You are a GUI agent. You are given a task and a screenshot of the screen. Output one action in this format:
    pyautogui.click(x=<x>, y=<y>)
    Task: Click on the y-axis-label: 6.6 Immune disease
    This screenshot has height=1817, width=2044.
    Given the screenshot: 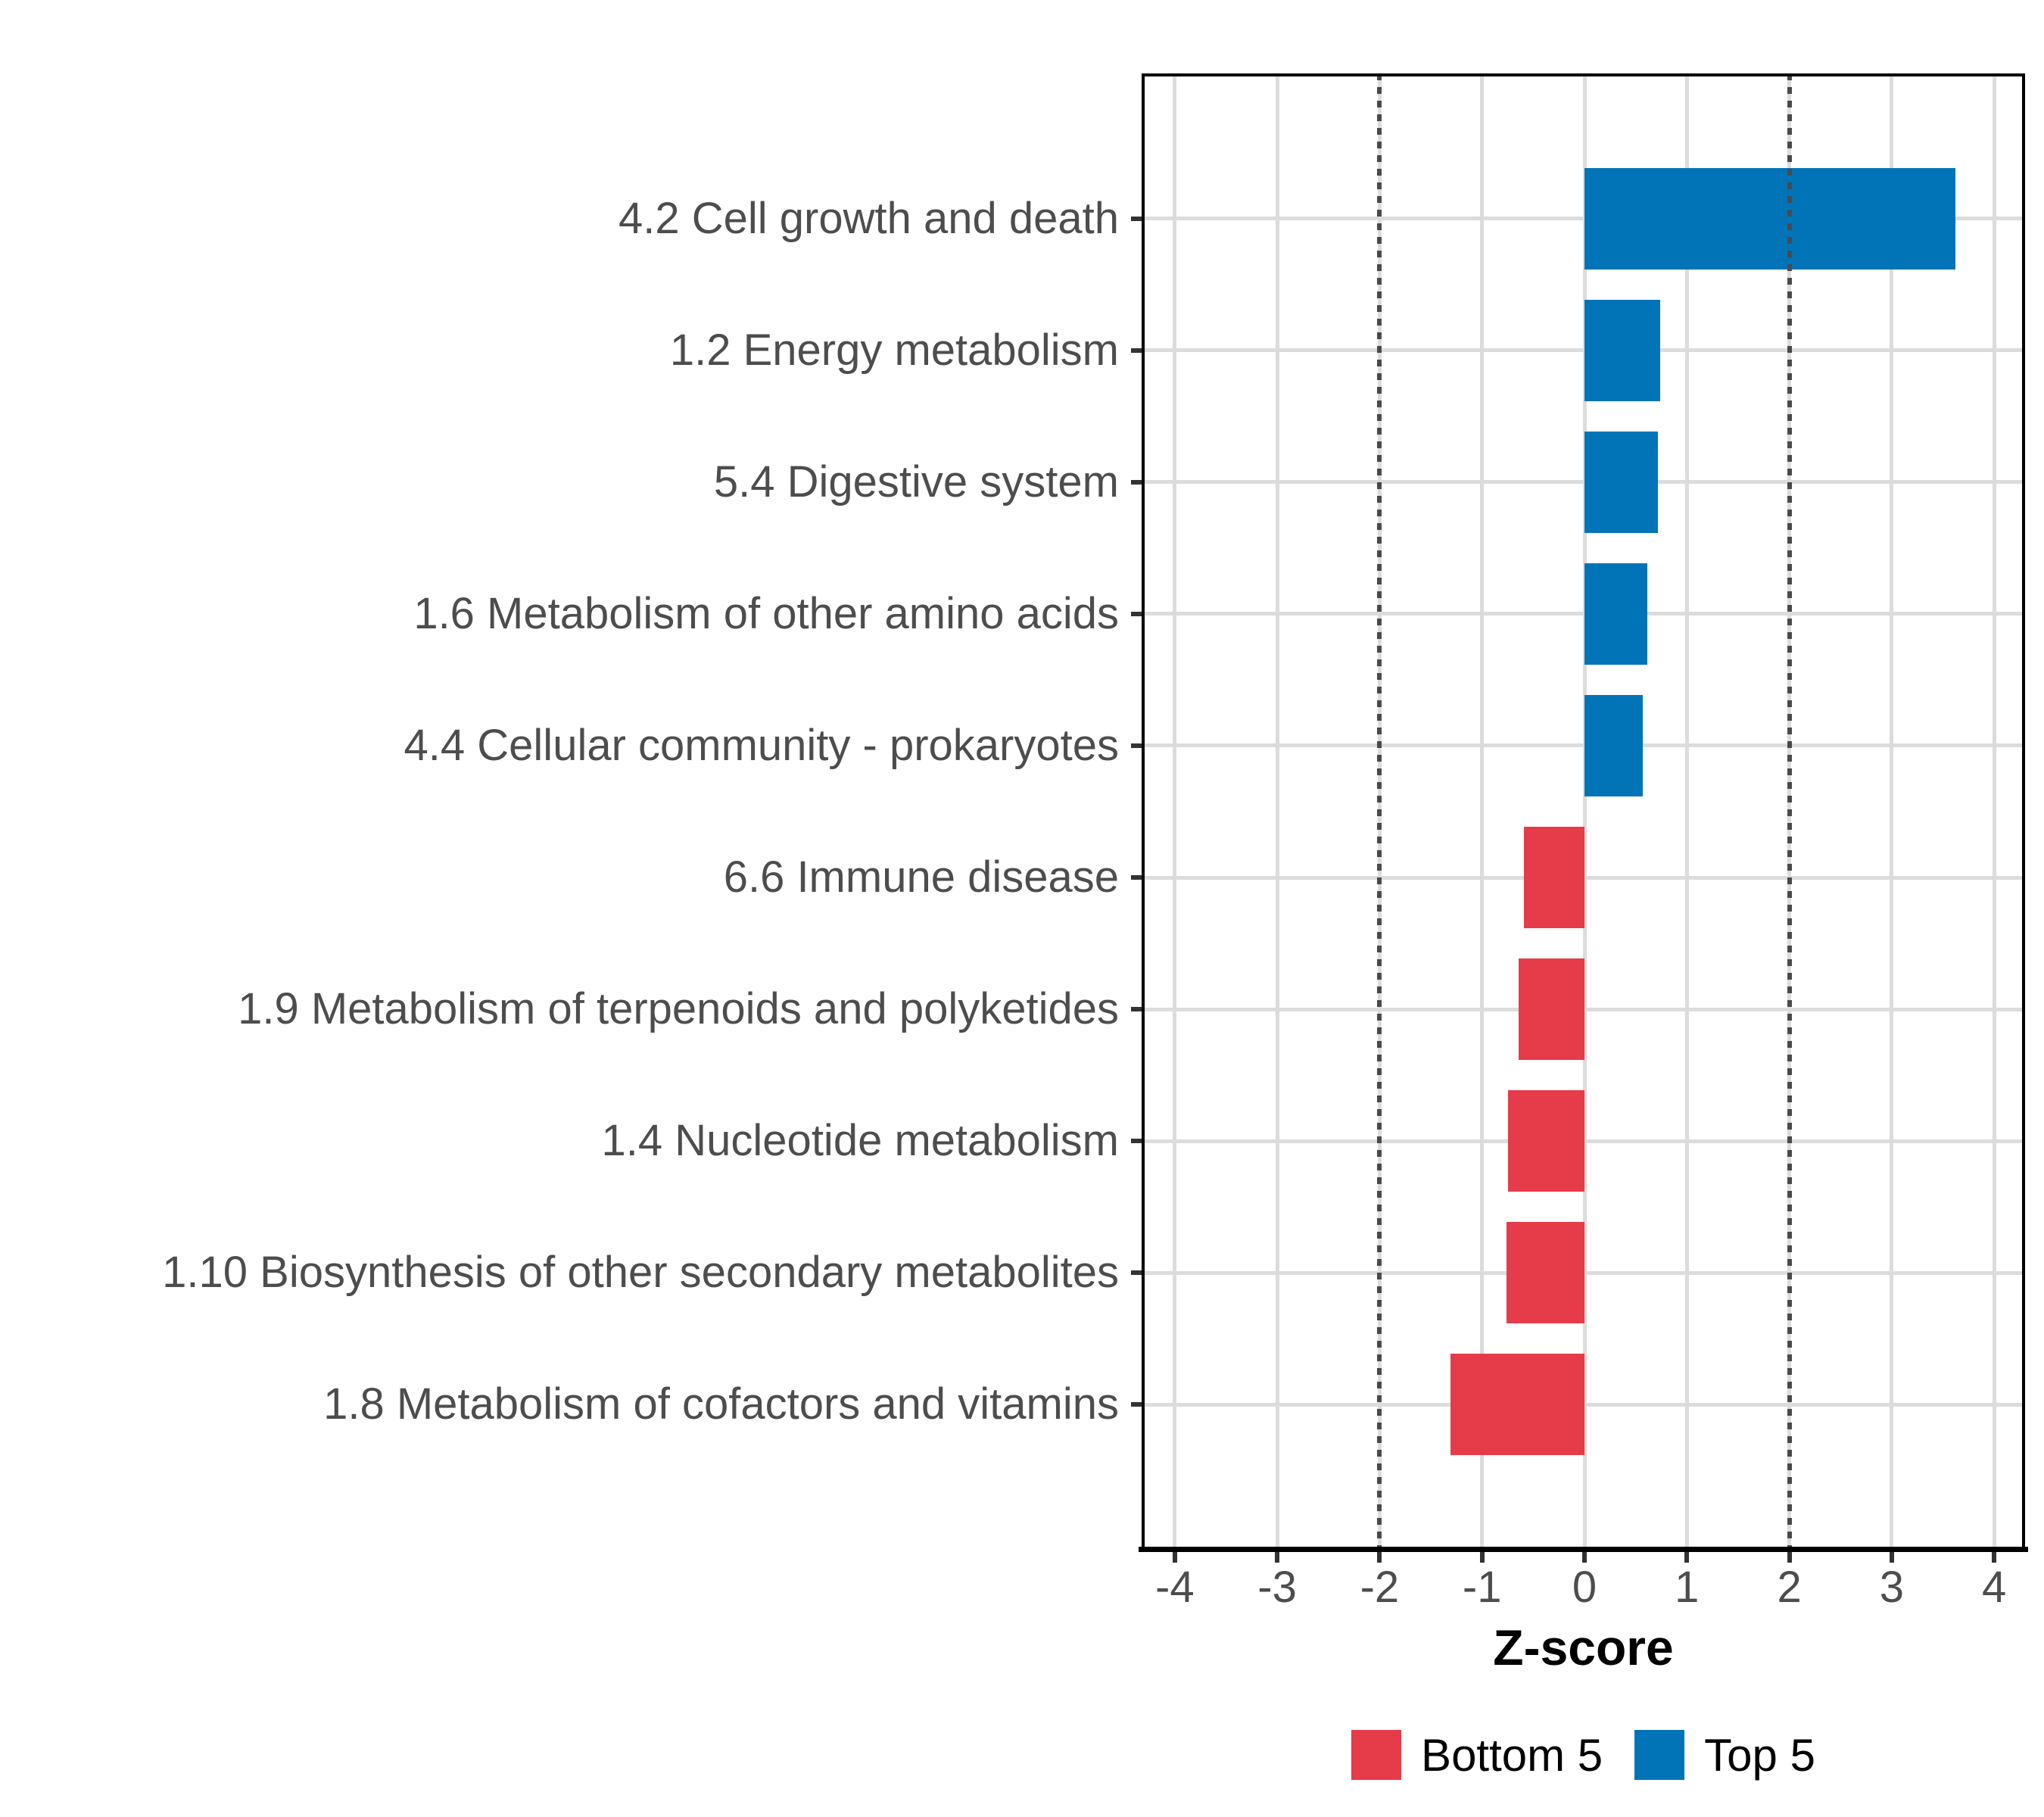 What is the action you would take?
    pyautogui.click(x=921, y=877)
    